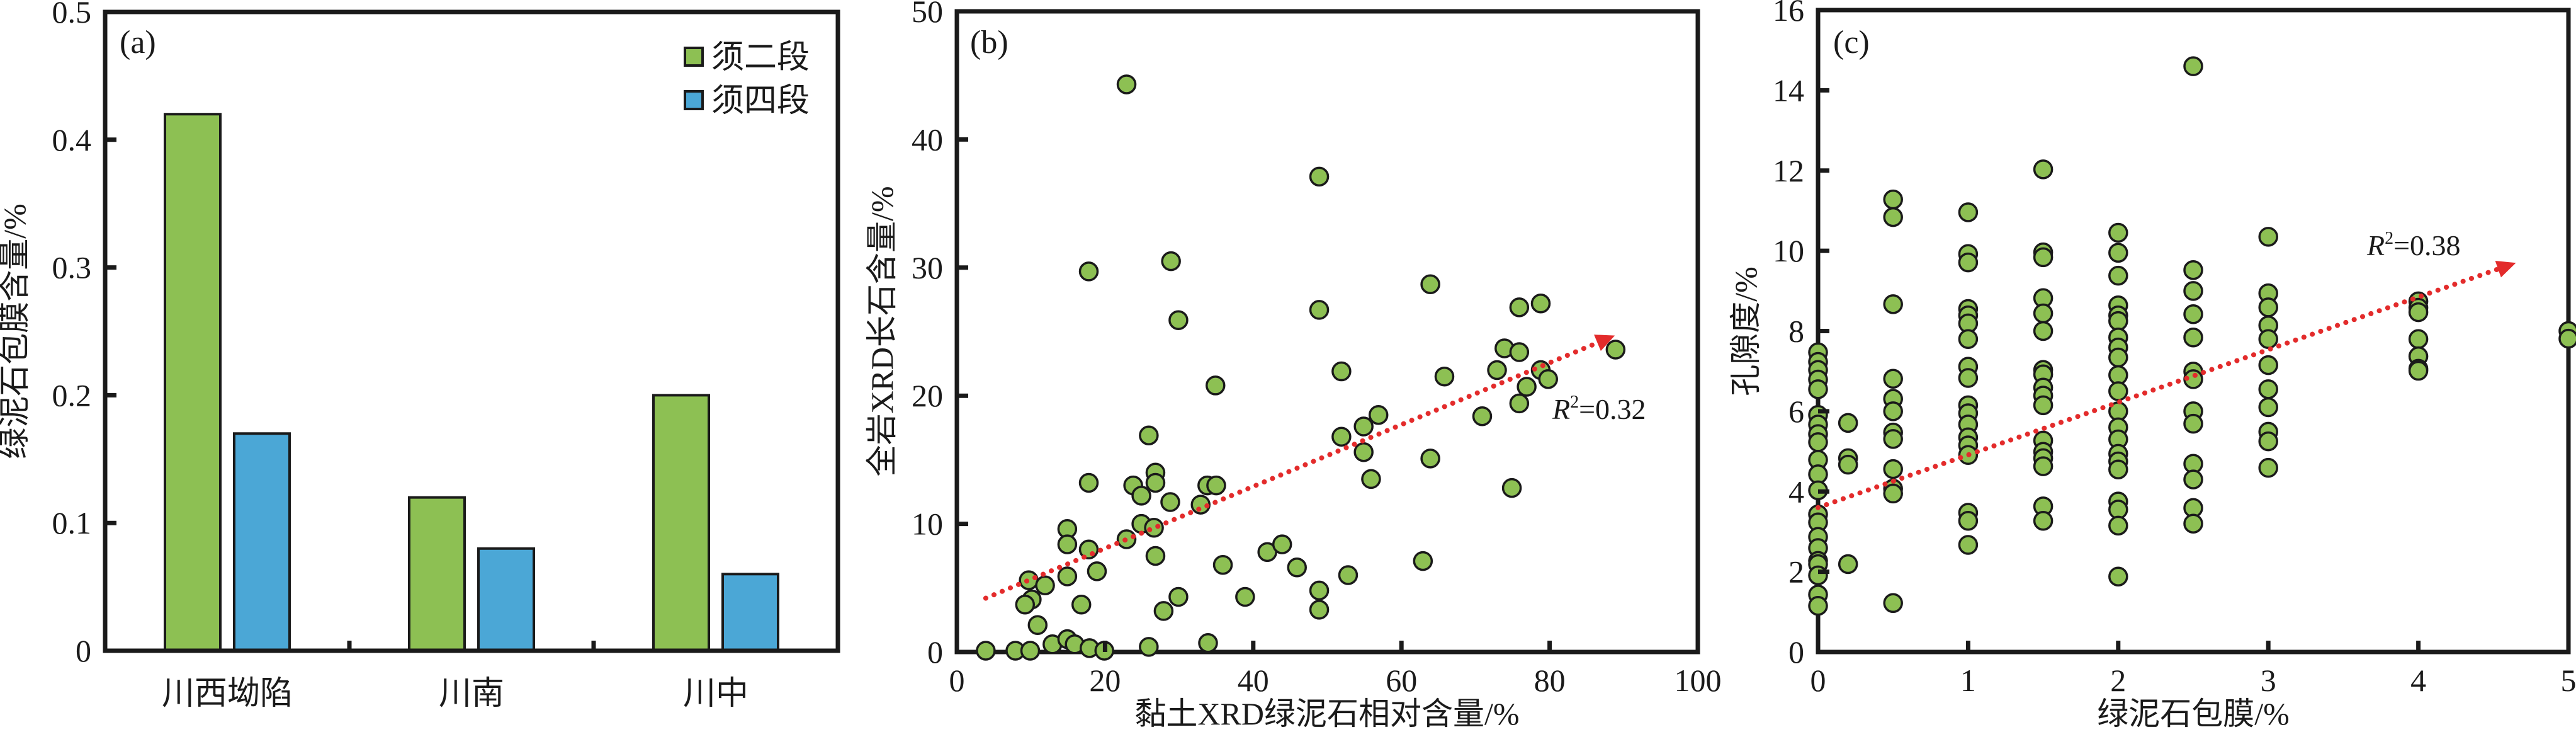 This screenshot has width=2576, height=732. I want to click on y-tick-label: 0.5, so click(72, 15).